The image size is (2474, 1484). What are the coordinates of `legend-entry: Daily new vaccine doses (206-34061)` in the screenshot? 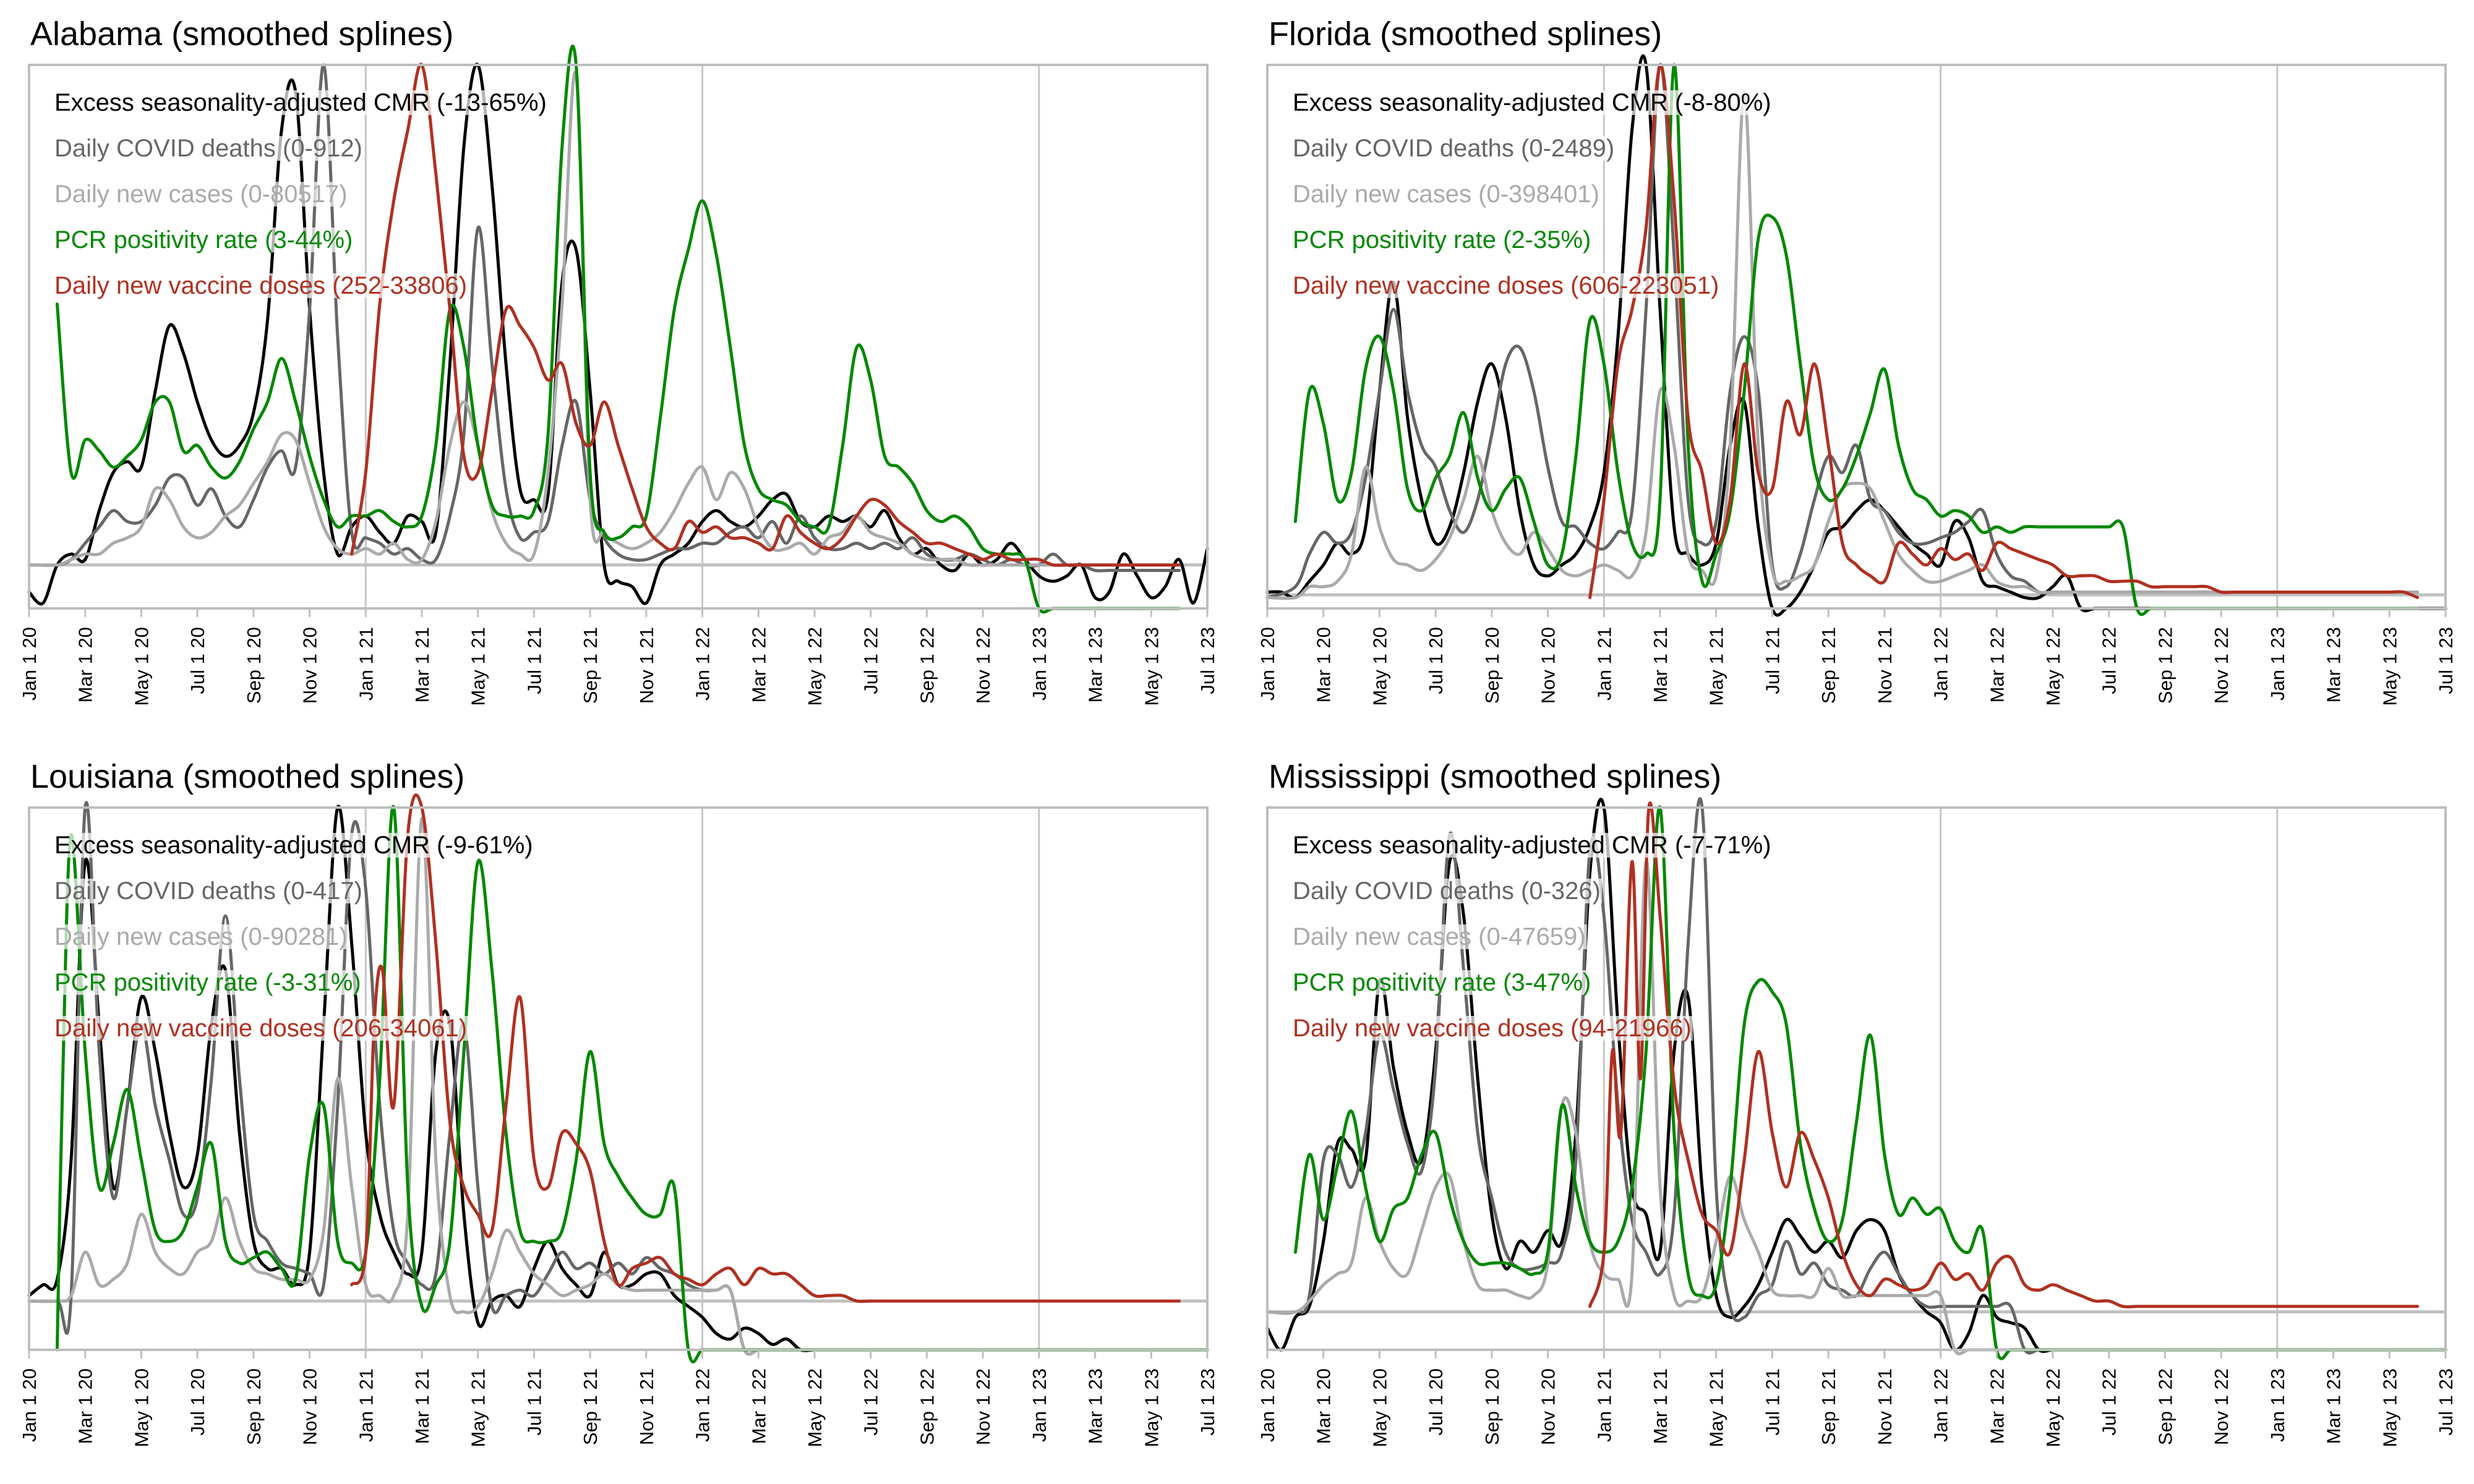 It's located at (260, 1028).